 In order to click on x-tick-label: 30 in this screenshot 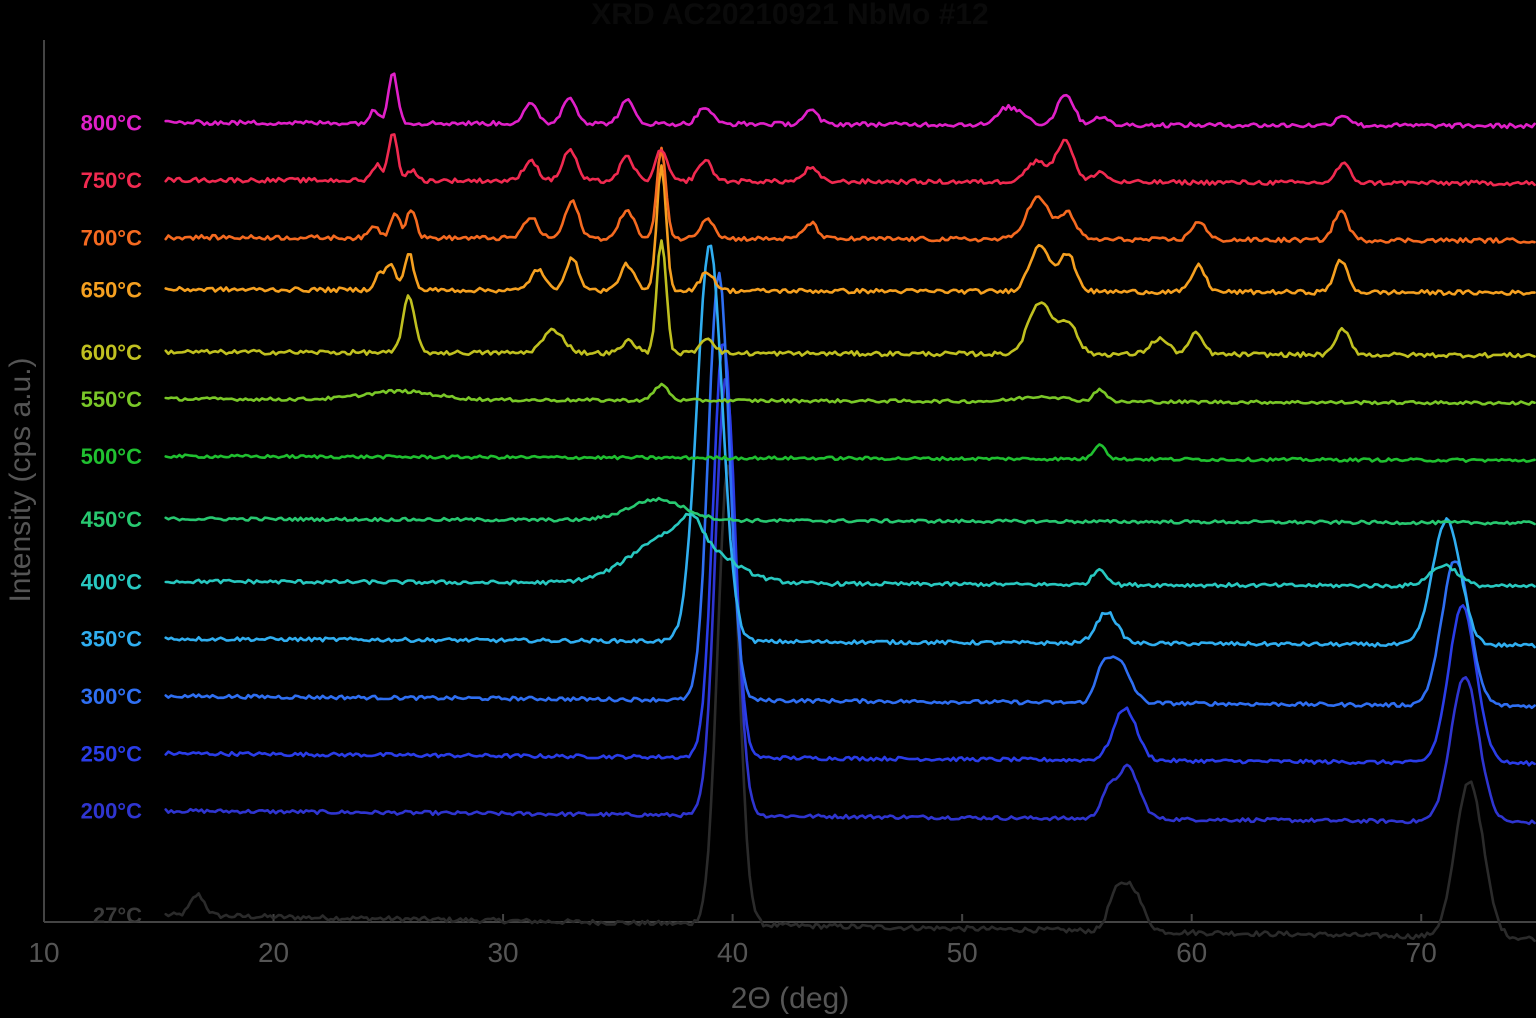, I will do `click(502, 952)`.